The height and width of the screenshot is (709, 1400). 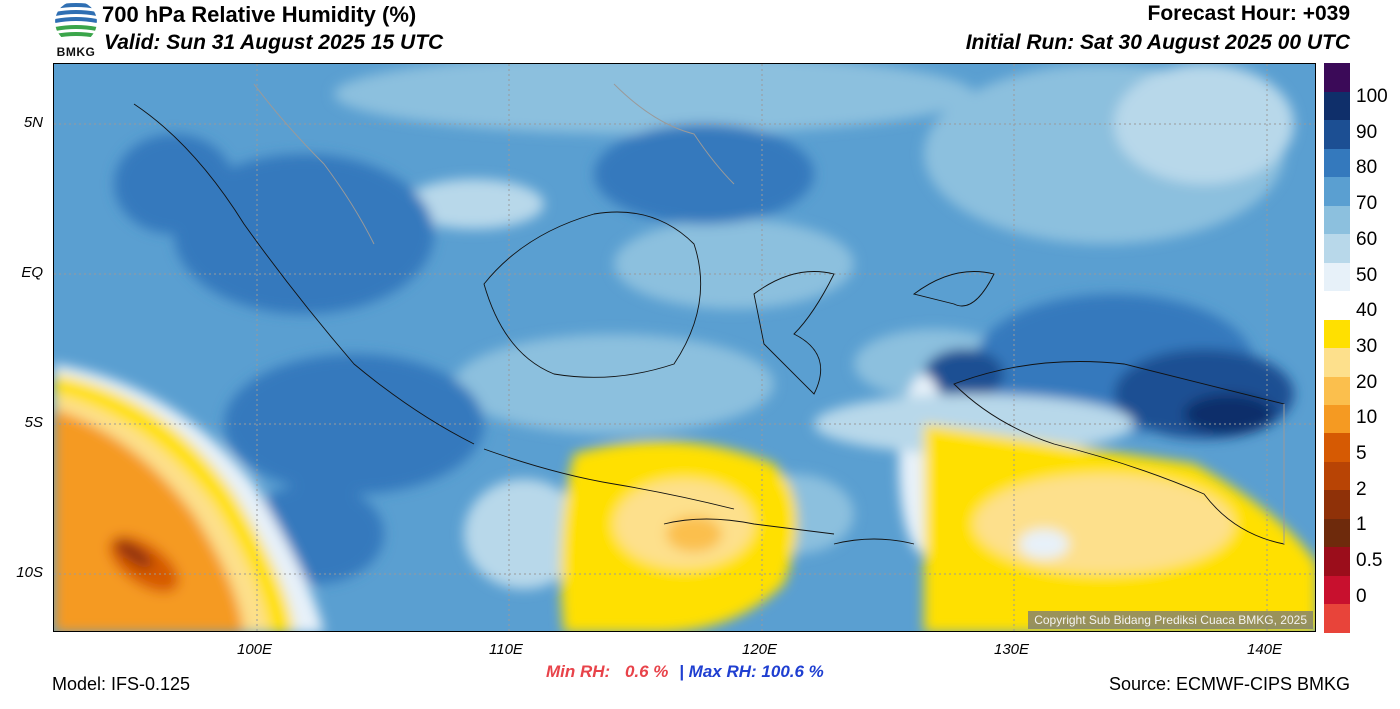 I want to click on colorbar-label: 20, so click(x=1367, y=382).